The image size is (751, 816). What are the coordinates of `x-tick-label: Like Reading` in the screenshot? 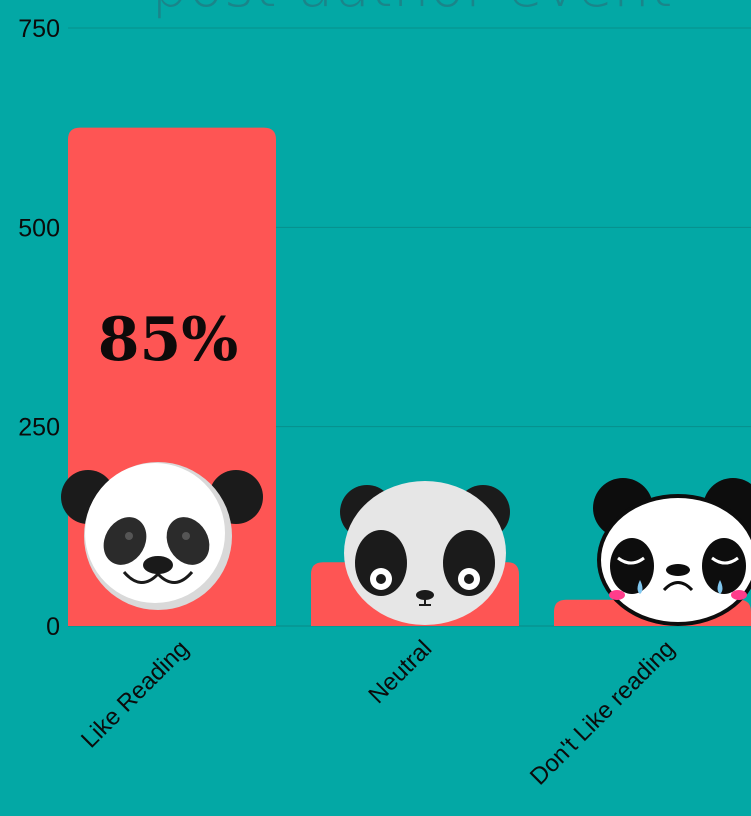 It's located at (135, 694).